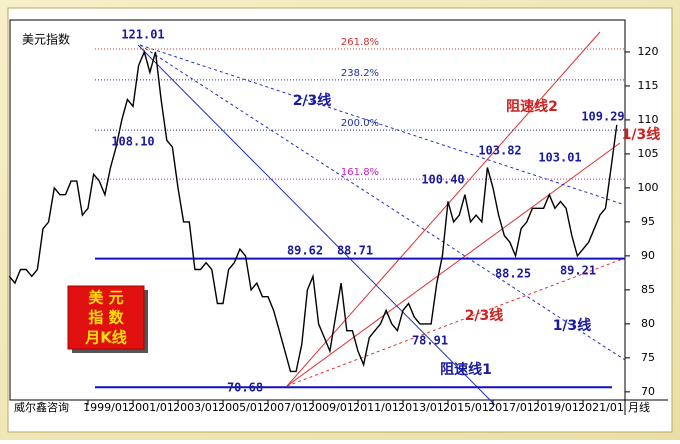 The width and height of the screenshot is (680, 444). I want to click on x-tick-label: 2003/01, so click(196, 407).